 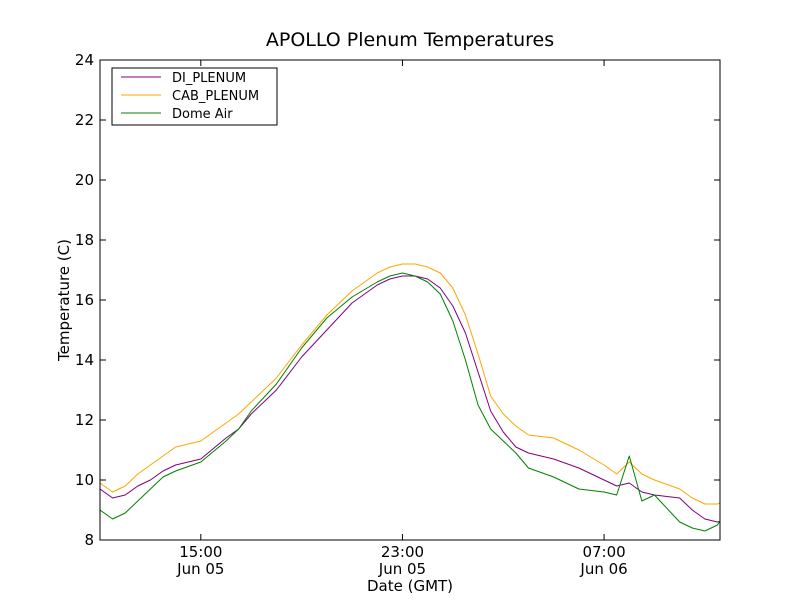 I want to click on y-tick-label: 14, so click(x=84, y=360).